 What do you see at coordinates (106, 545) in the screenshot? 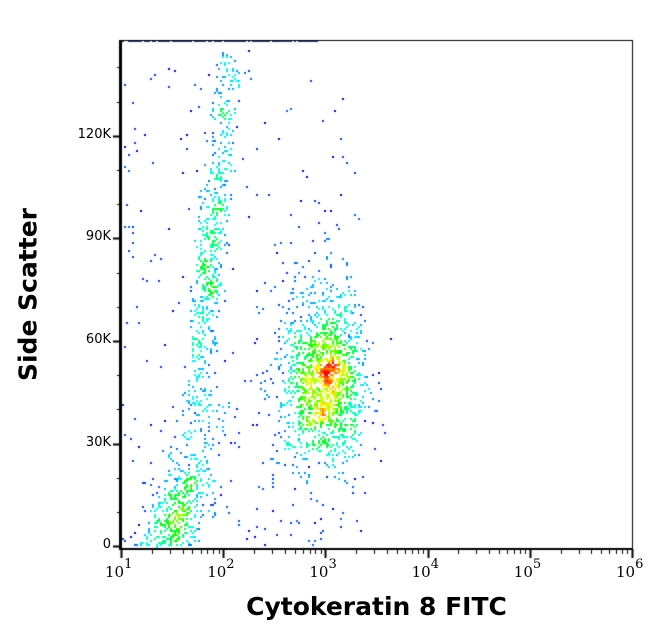
I see `y-tick-label: 0` at bounding box center [106, 545].